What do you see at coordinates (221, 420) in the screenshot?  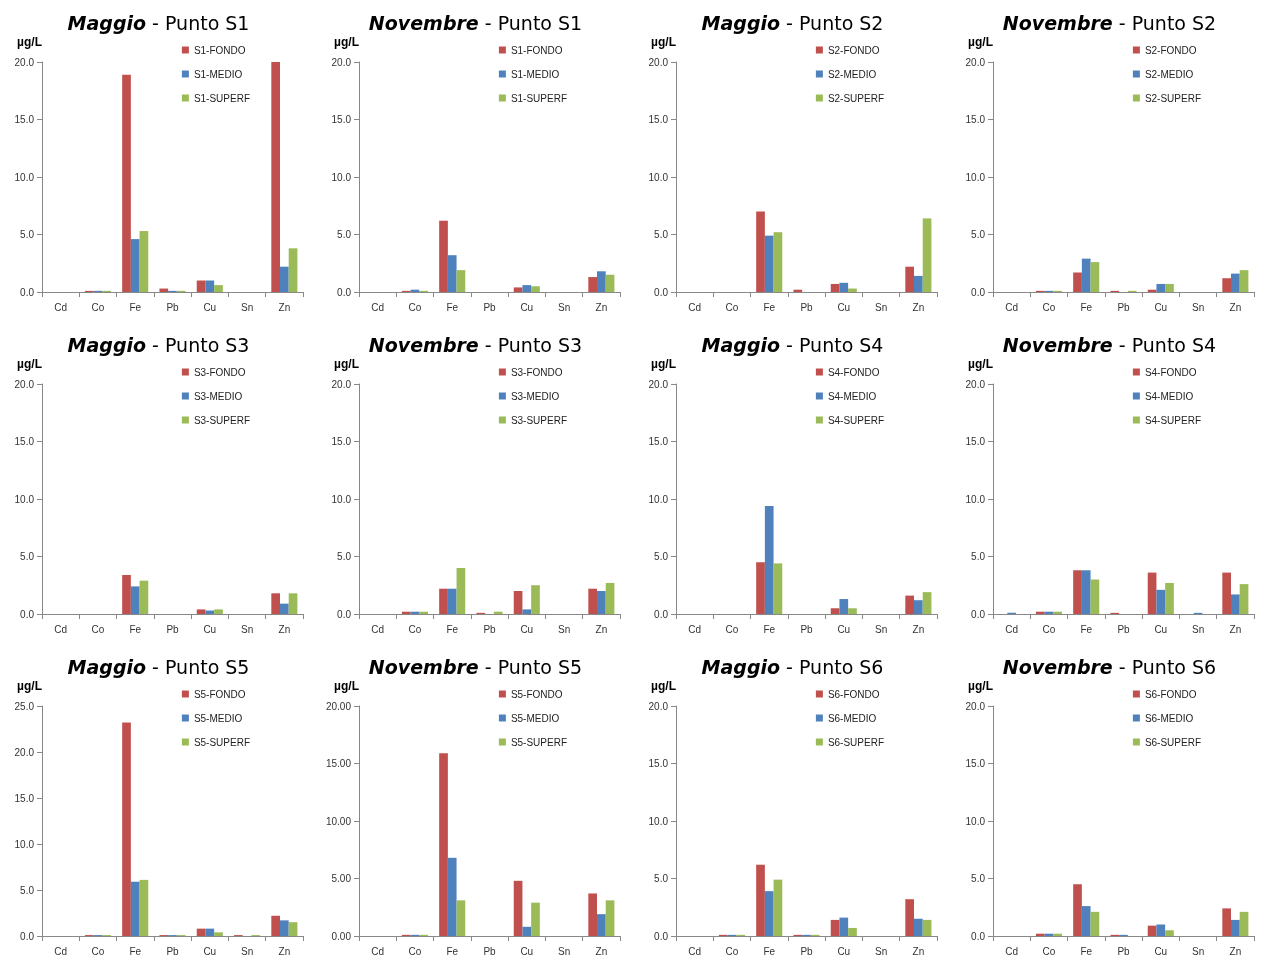 I see `legend-label: S3-SUPERF` at bounding box center [221, 420].